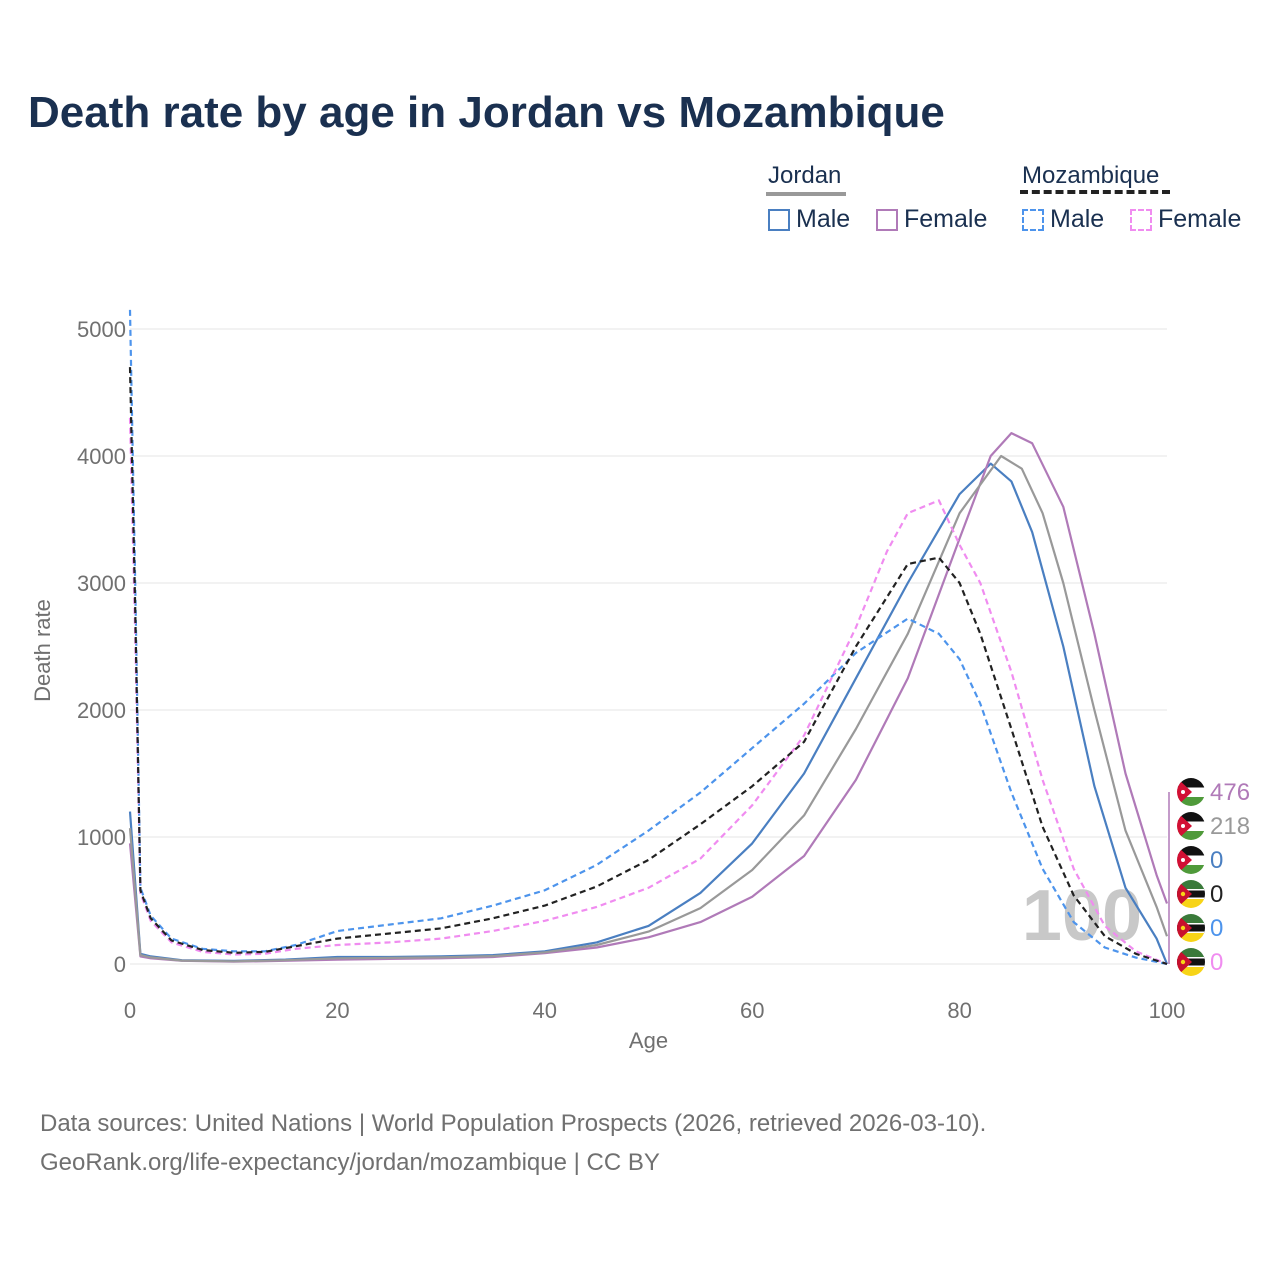 The height and width of the screenshot is (1280, 1280). I want to click on x-tick-label: 60, so click(752, 1010).